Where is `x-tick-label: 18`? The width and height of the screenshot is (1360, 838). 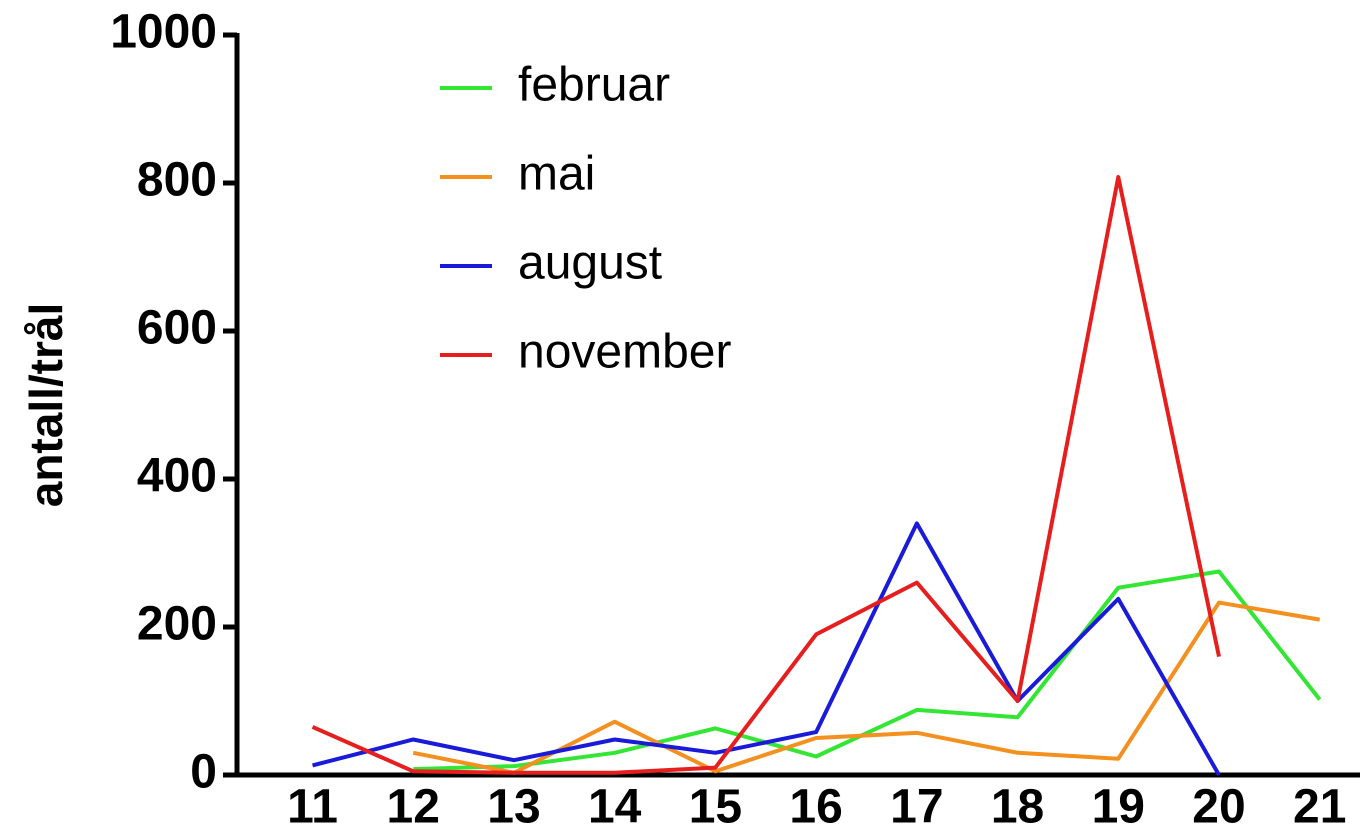 x-tick-label: 18 is located at coordinates (1017, 807).